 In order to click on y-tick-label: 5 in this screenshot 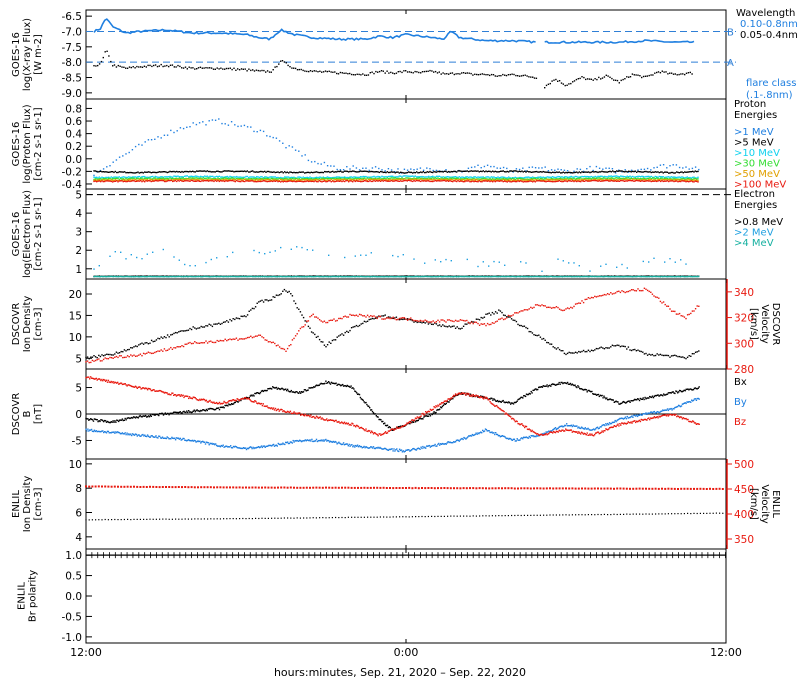, I will do `click(78, 196)`.